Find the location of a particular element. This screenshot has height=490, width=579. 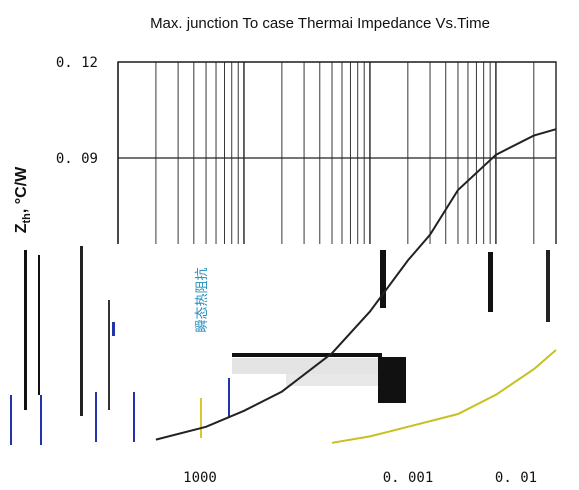

y-tick-label: 0. 09 is located at coordinates (77, 159).